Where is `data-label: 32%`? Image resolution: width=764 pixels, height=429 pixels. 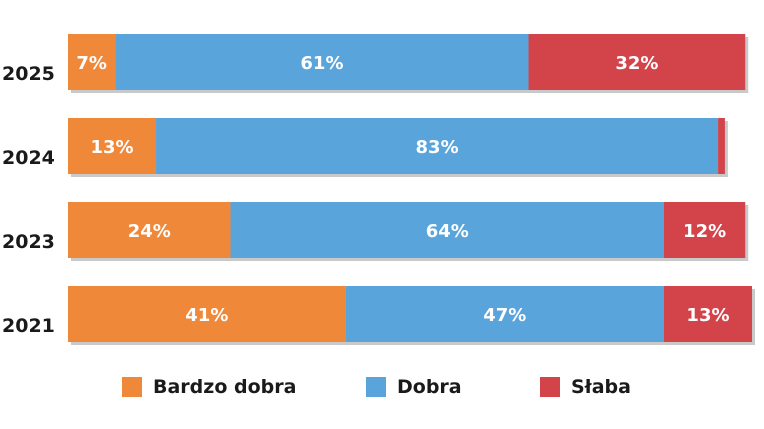
data-label: 32% is located at coordinates (636, 63).